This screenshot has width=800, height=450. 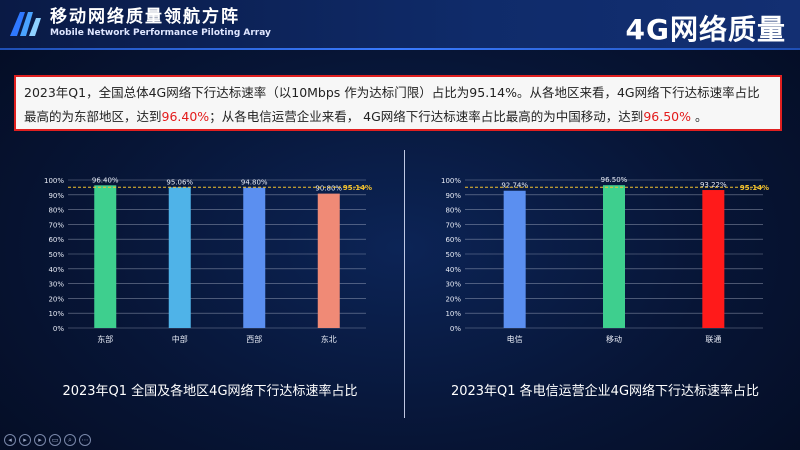 I want to click on operator-ytick-label: 90%, so click(x=453, y=196).